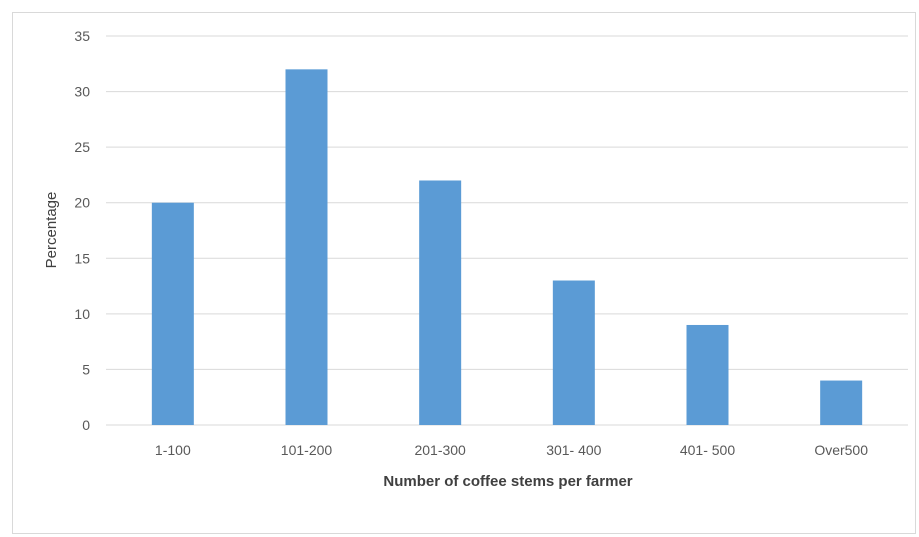  I want to click on y-tick-label: 35, so click(82, 36).